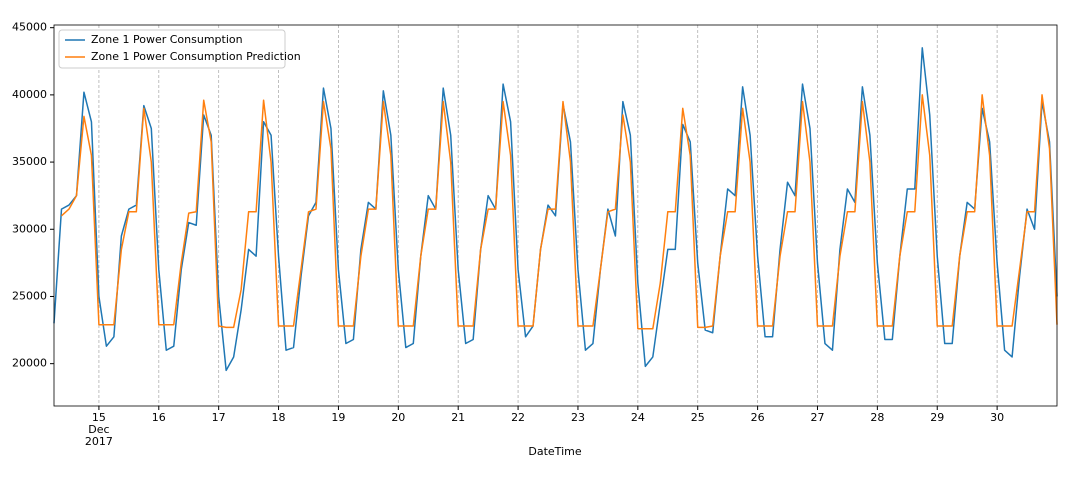  What do you see at coordinates (398, 417) in the screenshot?
I see `x-tick-label: 20` at bounding box center [398, 417].